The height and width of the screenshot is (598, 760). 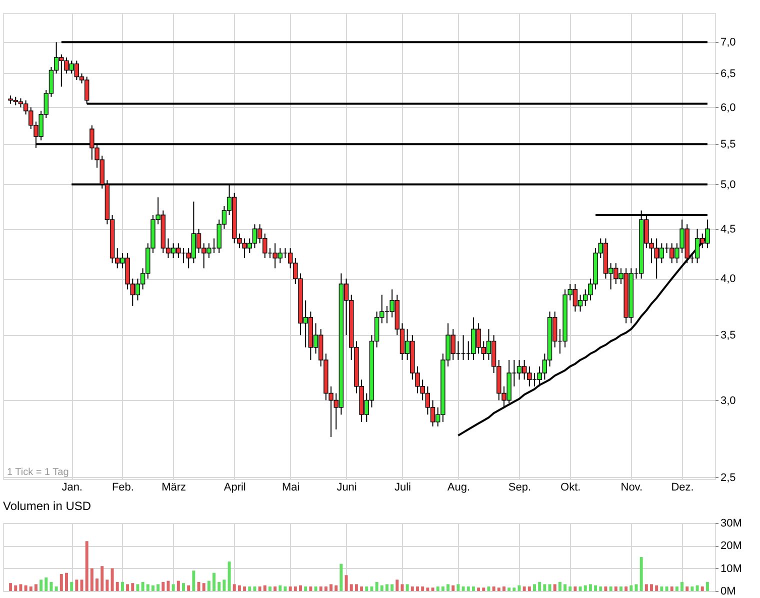 I want to click on x-tick-label: Feb., so click(x=123, y=488).